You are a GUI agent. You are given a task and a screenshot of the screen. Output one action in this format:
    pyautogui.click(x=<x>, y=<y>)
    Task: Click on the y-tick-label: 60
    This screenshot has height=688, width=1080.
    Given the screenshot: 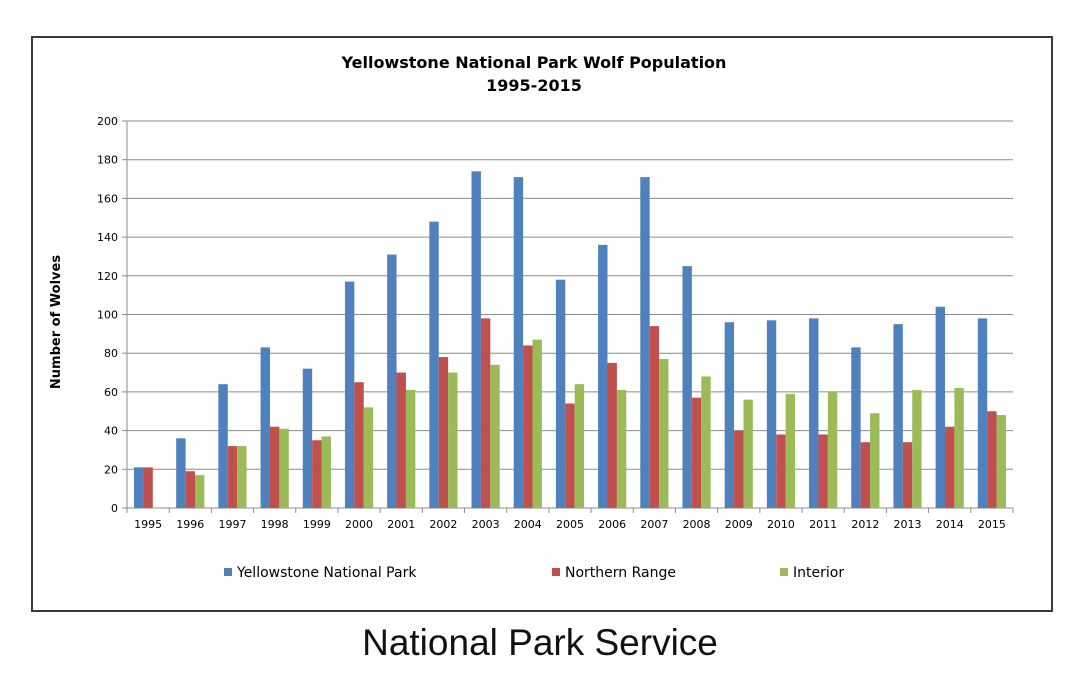 What is the action you would take?
    pyautogui.click(x=111, y=392)
    